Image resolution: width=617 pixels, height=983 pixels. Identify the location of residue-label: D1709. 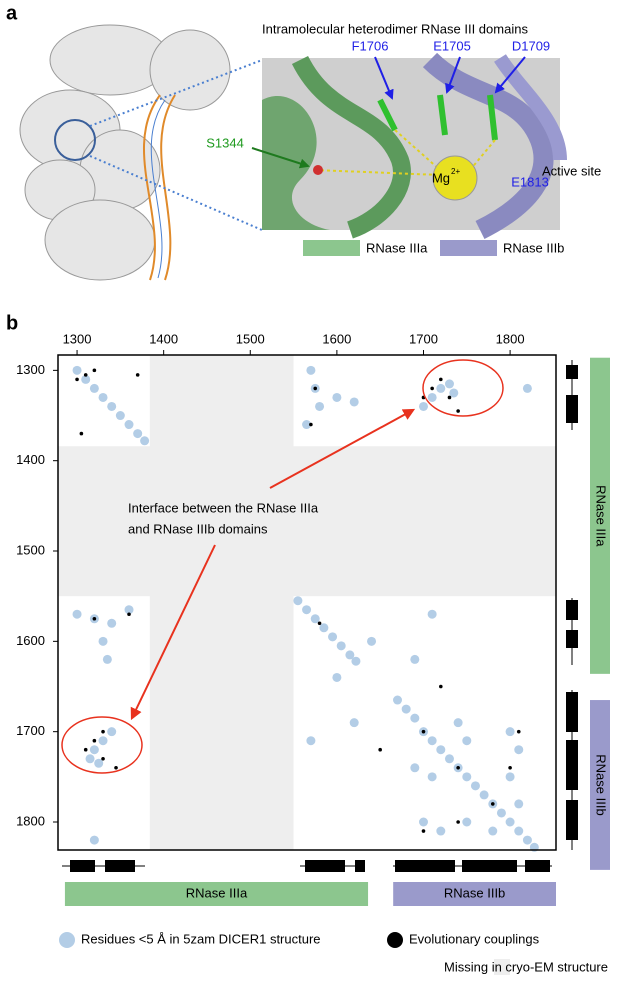
(531, 45).